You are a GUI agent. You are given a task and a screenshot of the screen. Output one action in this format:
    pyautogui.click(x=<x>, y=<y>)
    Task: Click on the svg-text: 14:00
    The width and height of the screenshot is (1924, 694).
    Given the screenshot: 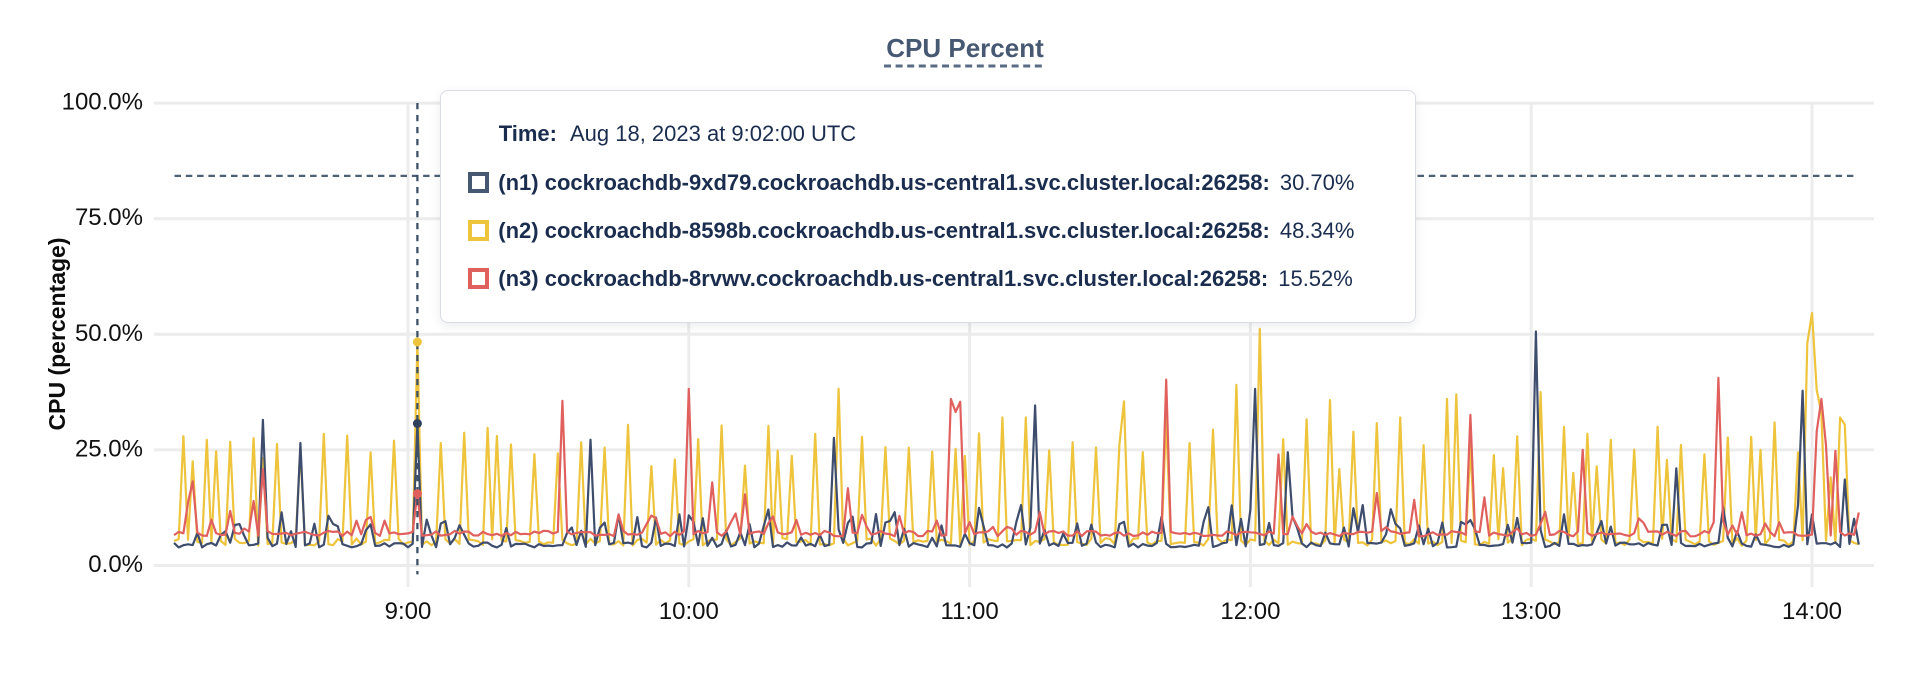 What is the action you would take?
    pyautogui.click(x=1812, y=611)
    